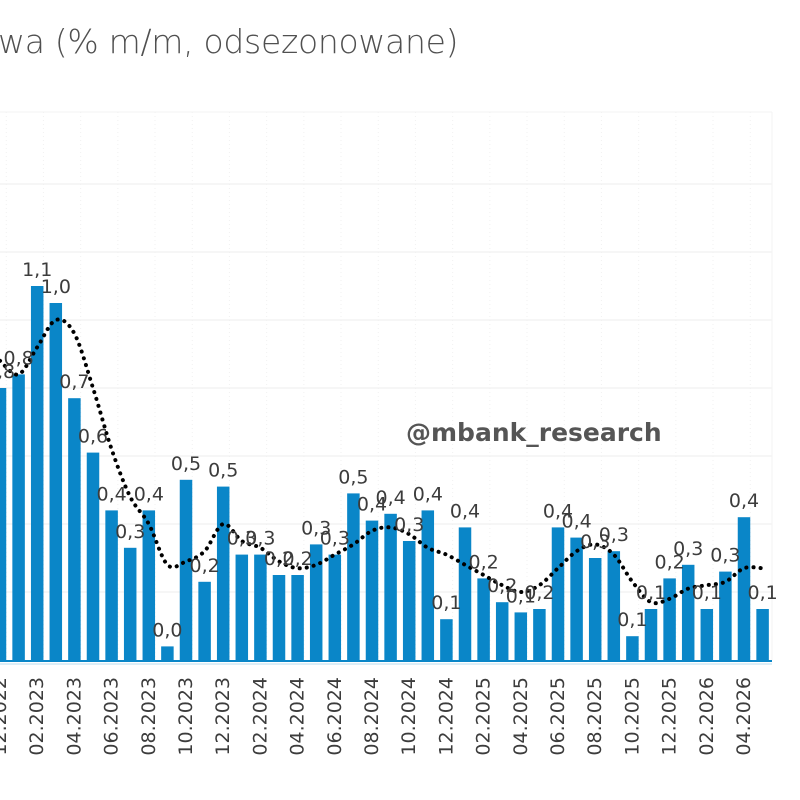 This screenshot has width=800, height=800. I want to click on bar-10.2025, so click(632, 648).